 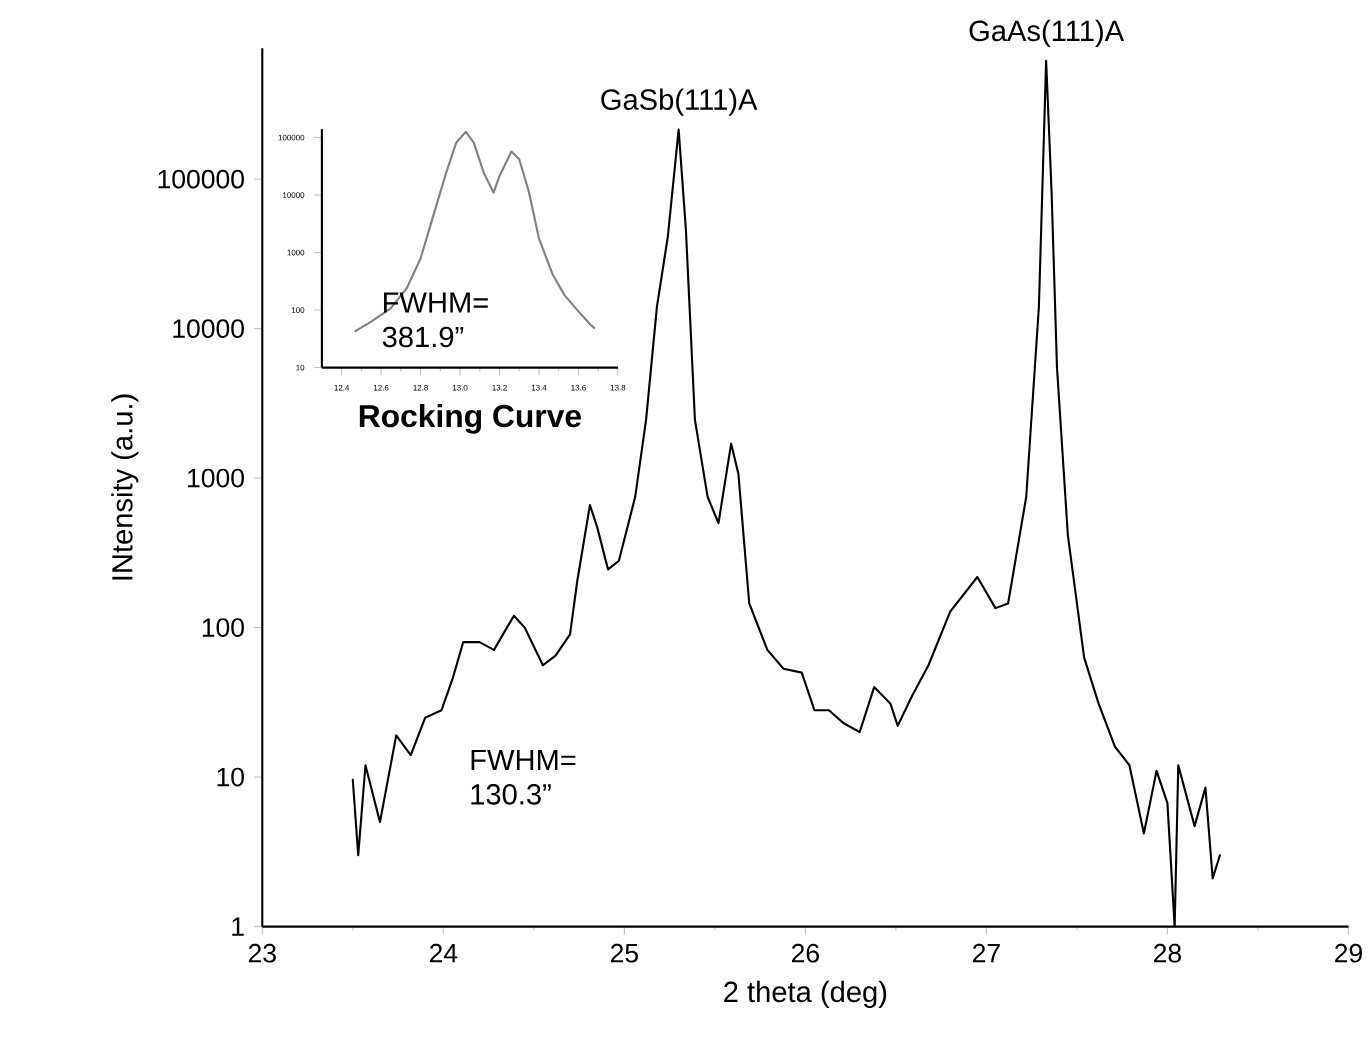 I want to click on x-axis-title: 2 theta (deg), so click(x=805, y=995).